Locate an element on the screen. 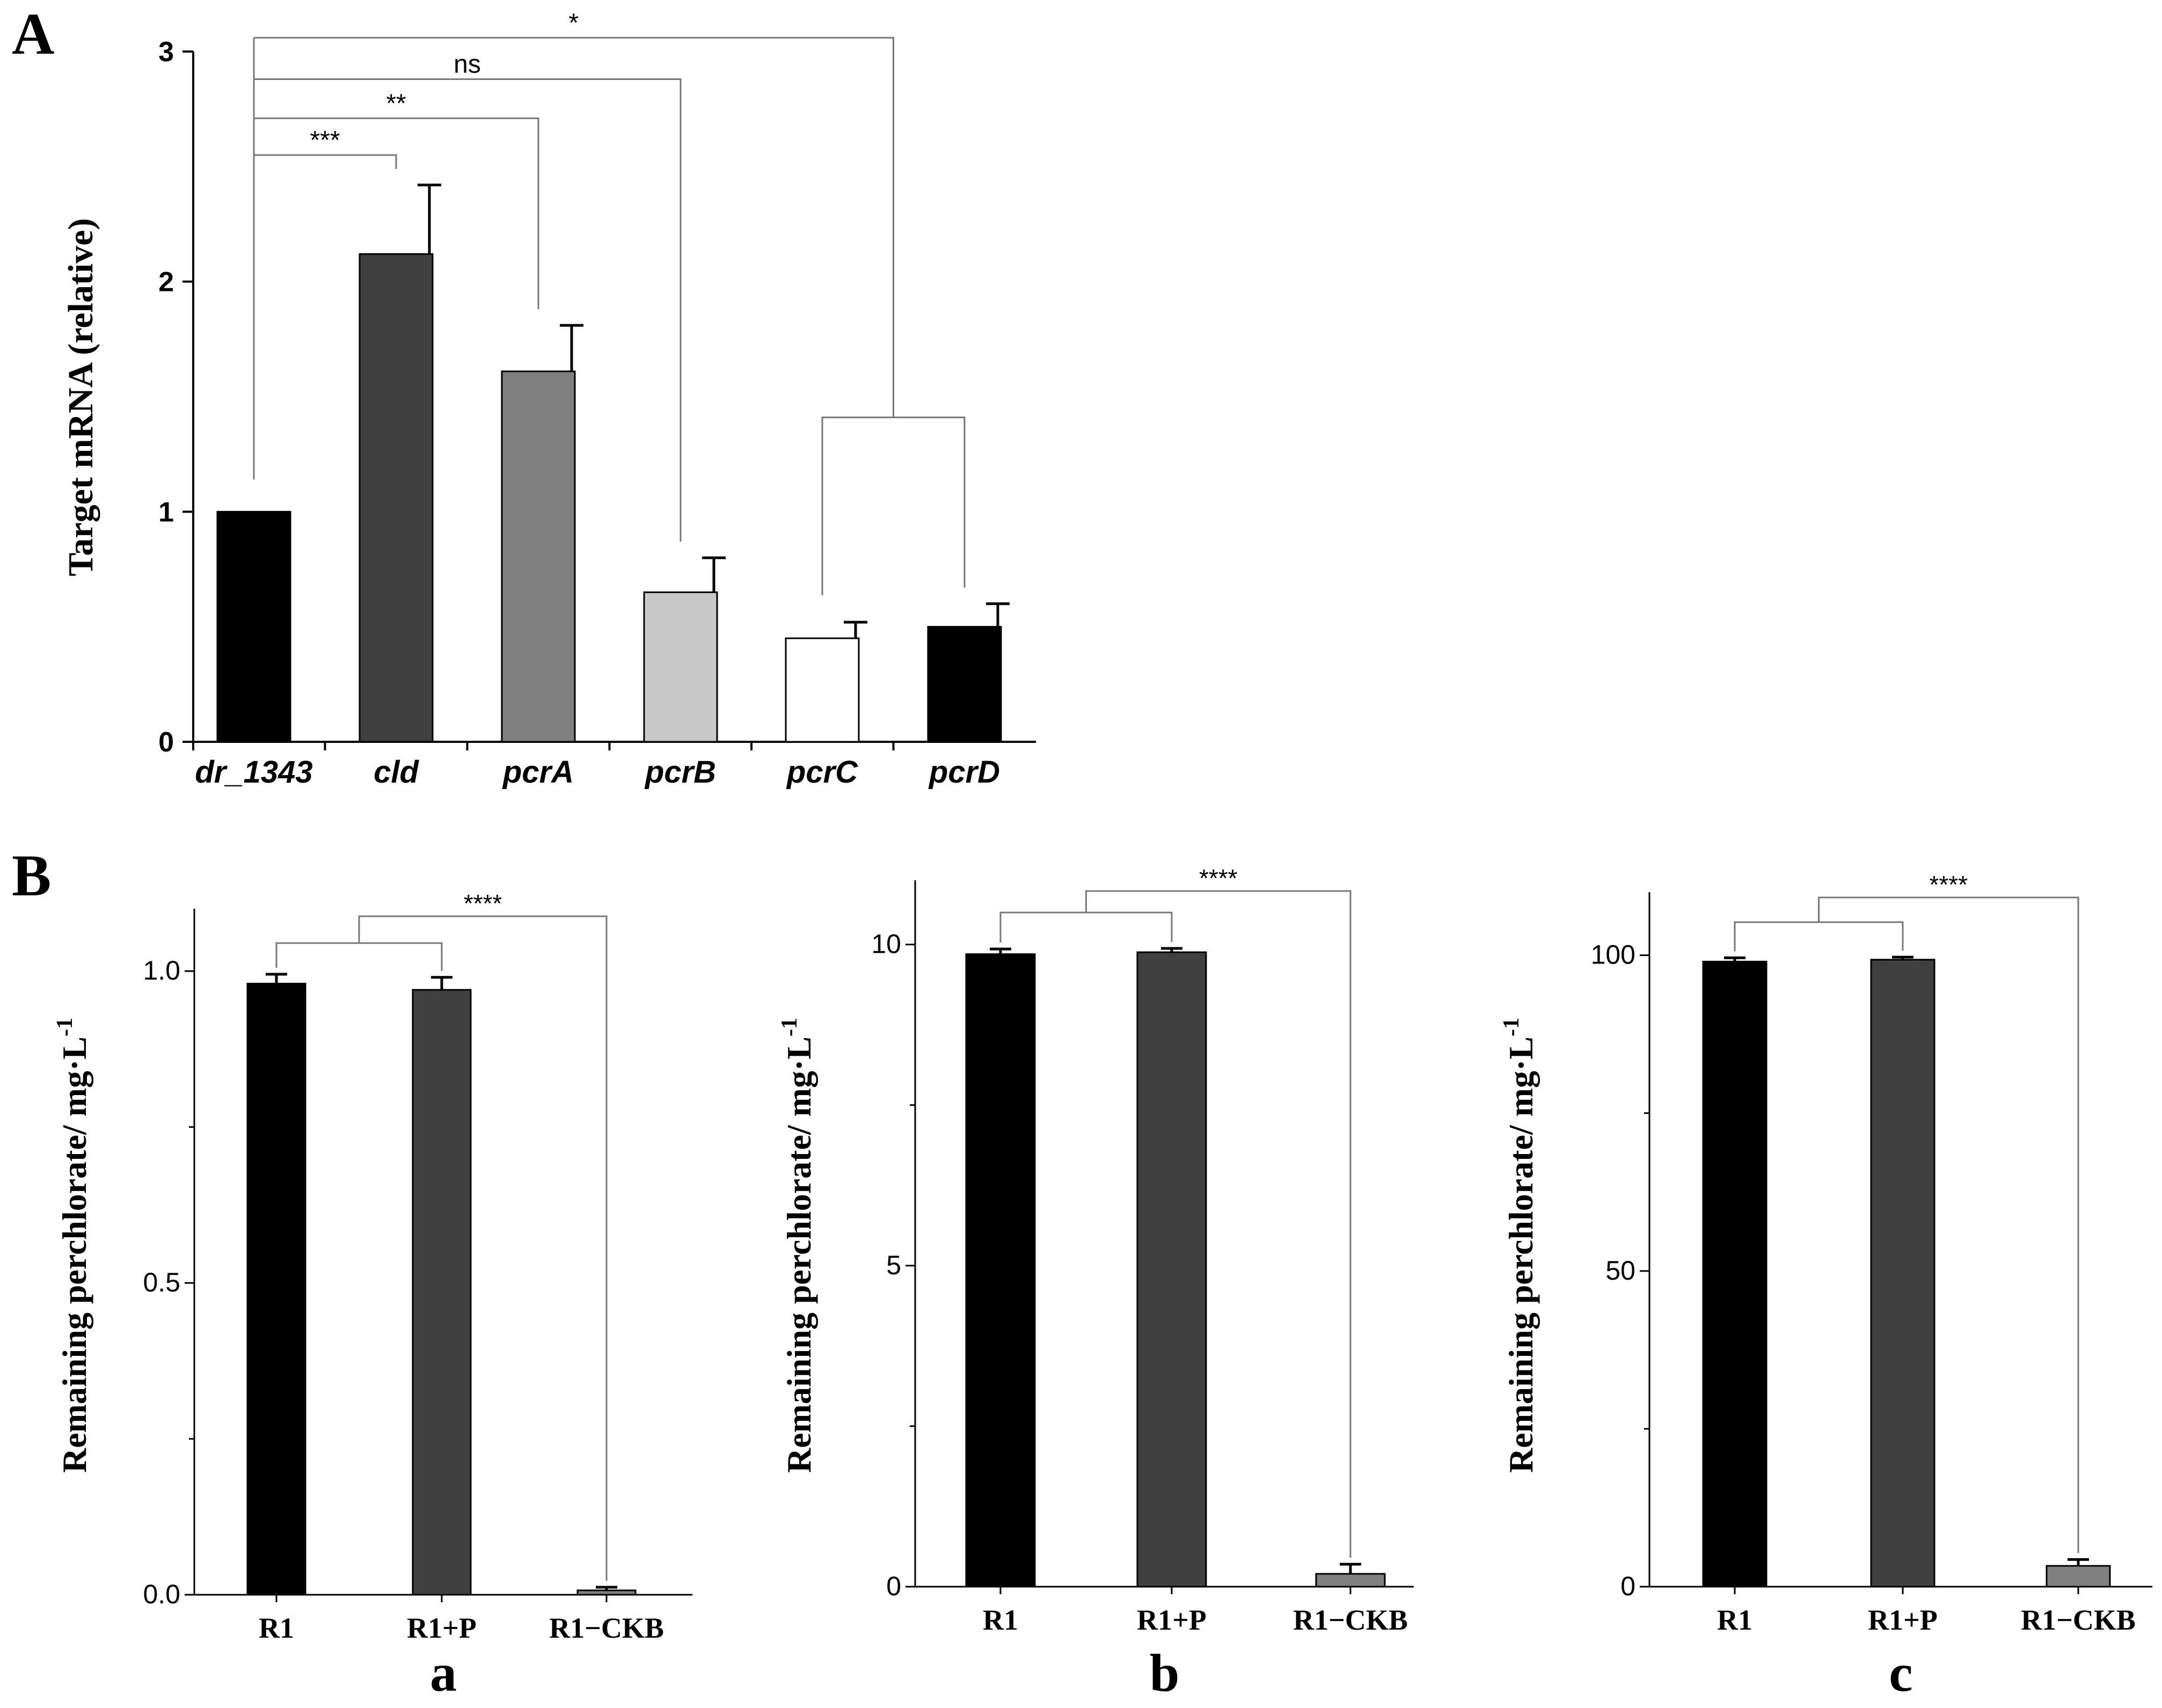 The image size is (2162, 1708). y-tick-label: 100 is located at coordinates (1613, 955).